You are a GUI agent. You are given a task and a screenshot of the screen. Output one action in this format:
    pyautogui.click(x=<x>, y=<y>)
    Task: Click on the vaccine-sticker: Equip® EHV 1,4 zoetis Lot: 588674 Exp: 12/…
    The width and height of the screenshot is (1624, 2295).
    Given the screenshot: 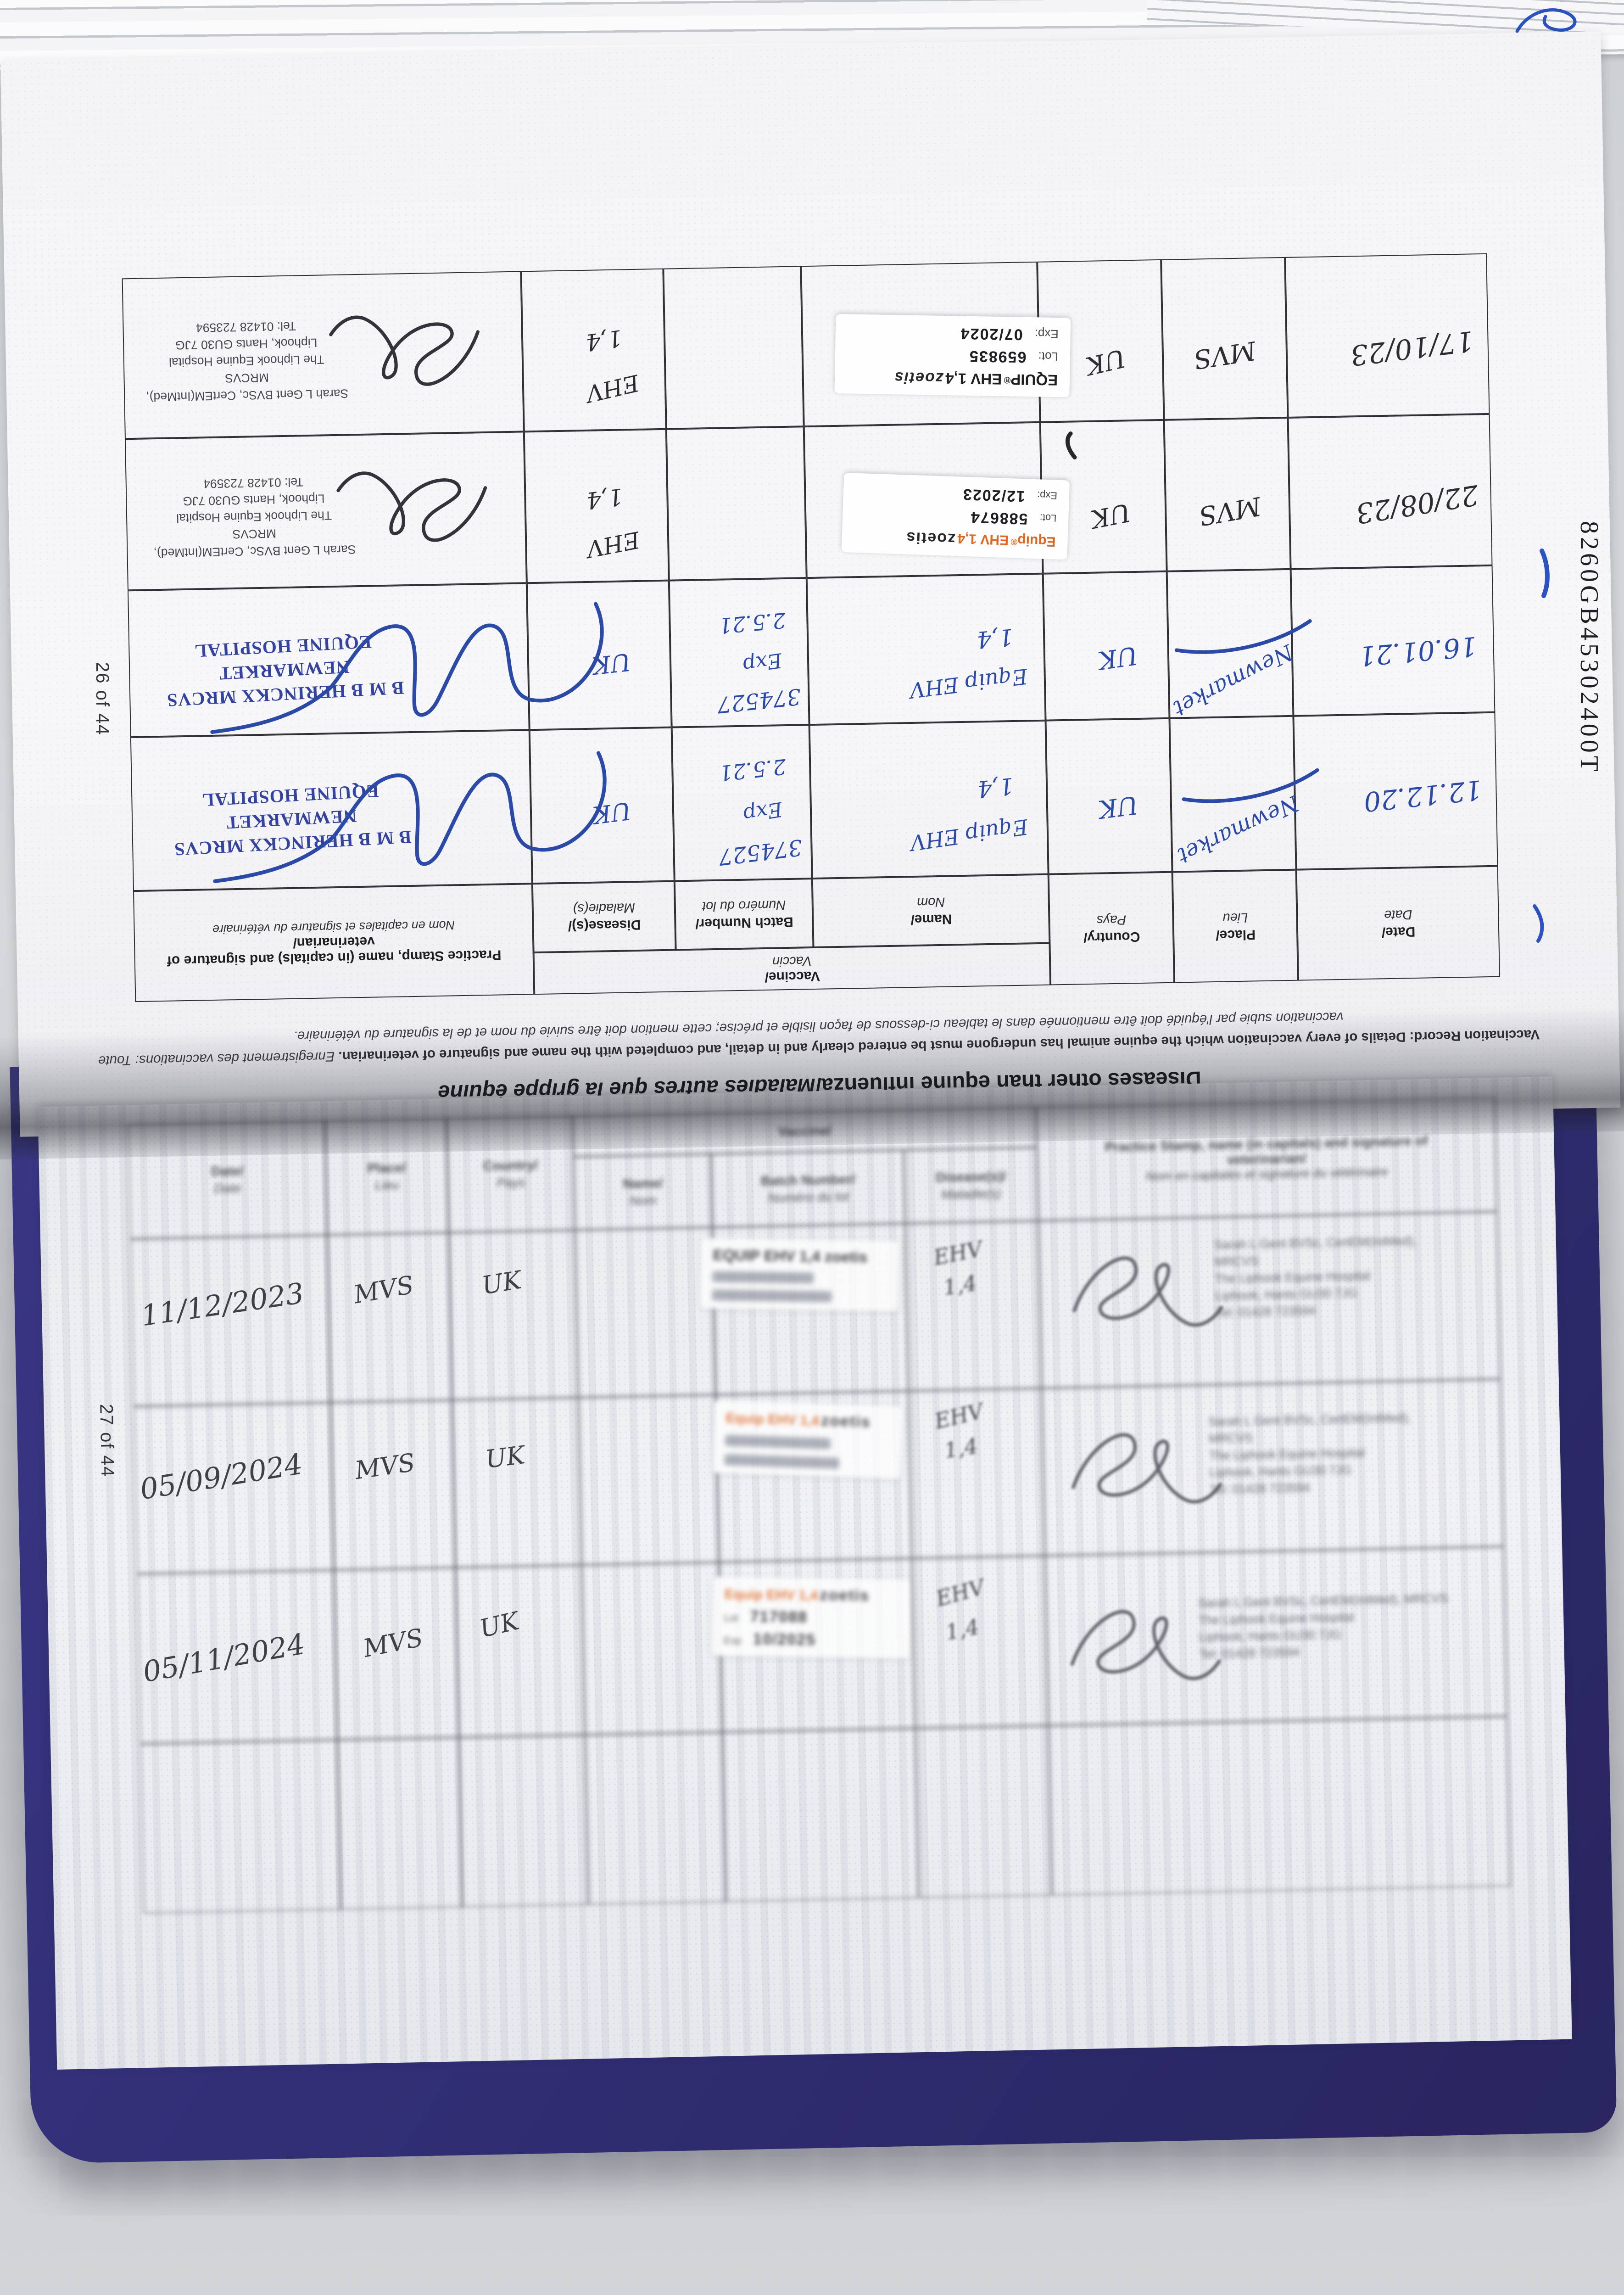 What is the action you would take?
    pyautogui.click(x=956, y=516)
    